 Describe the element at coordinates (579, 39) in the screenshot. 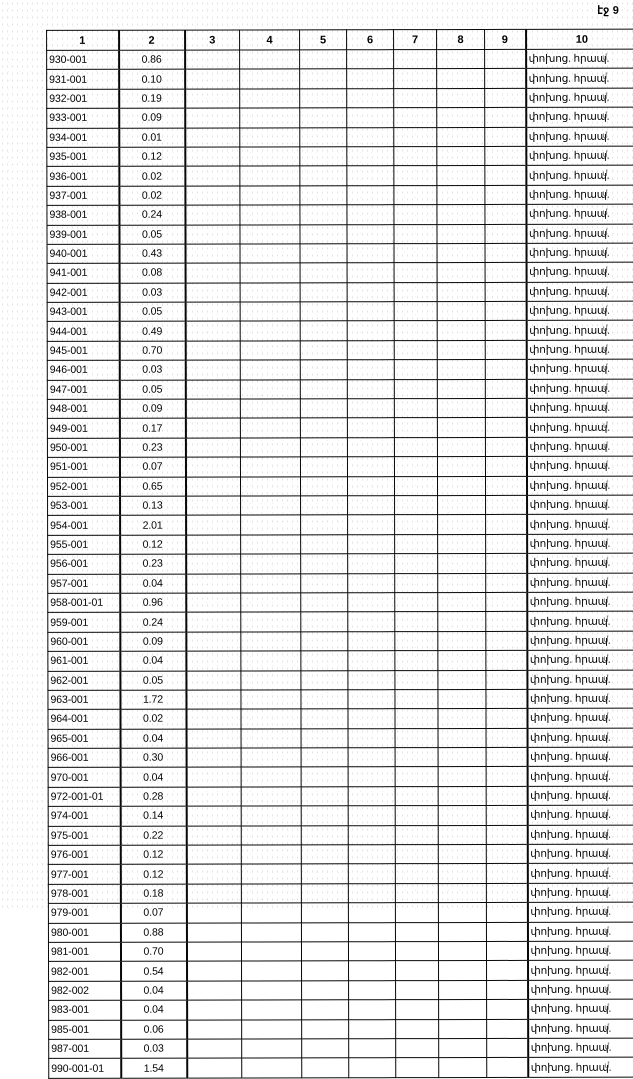

I see `column-header-10: 10` at that location.